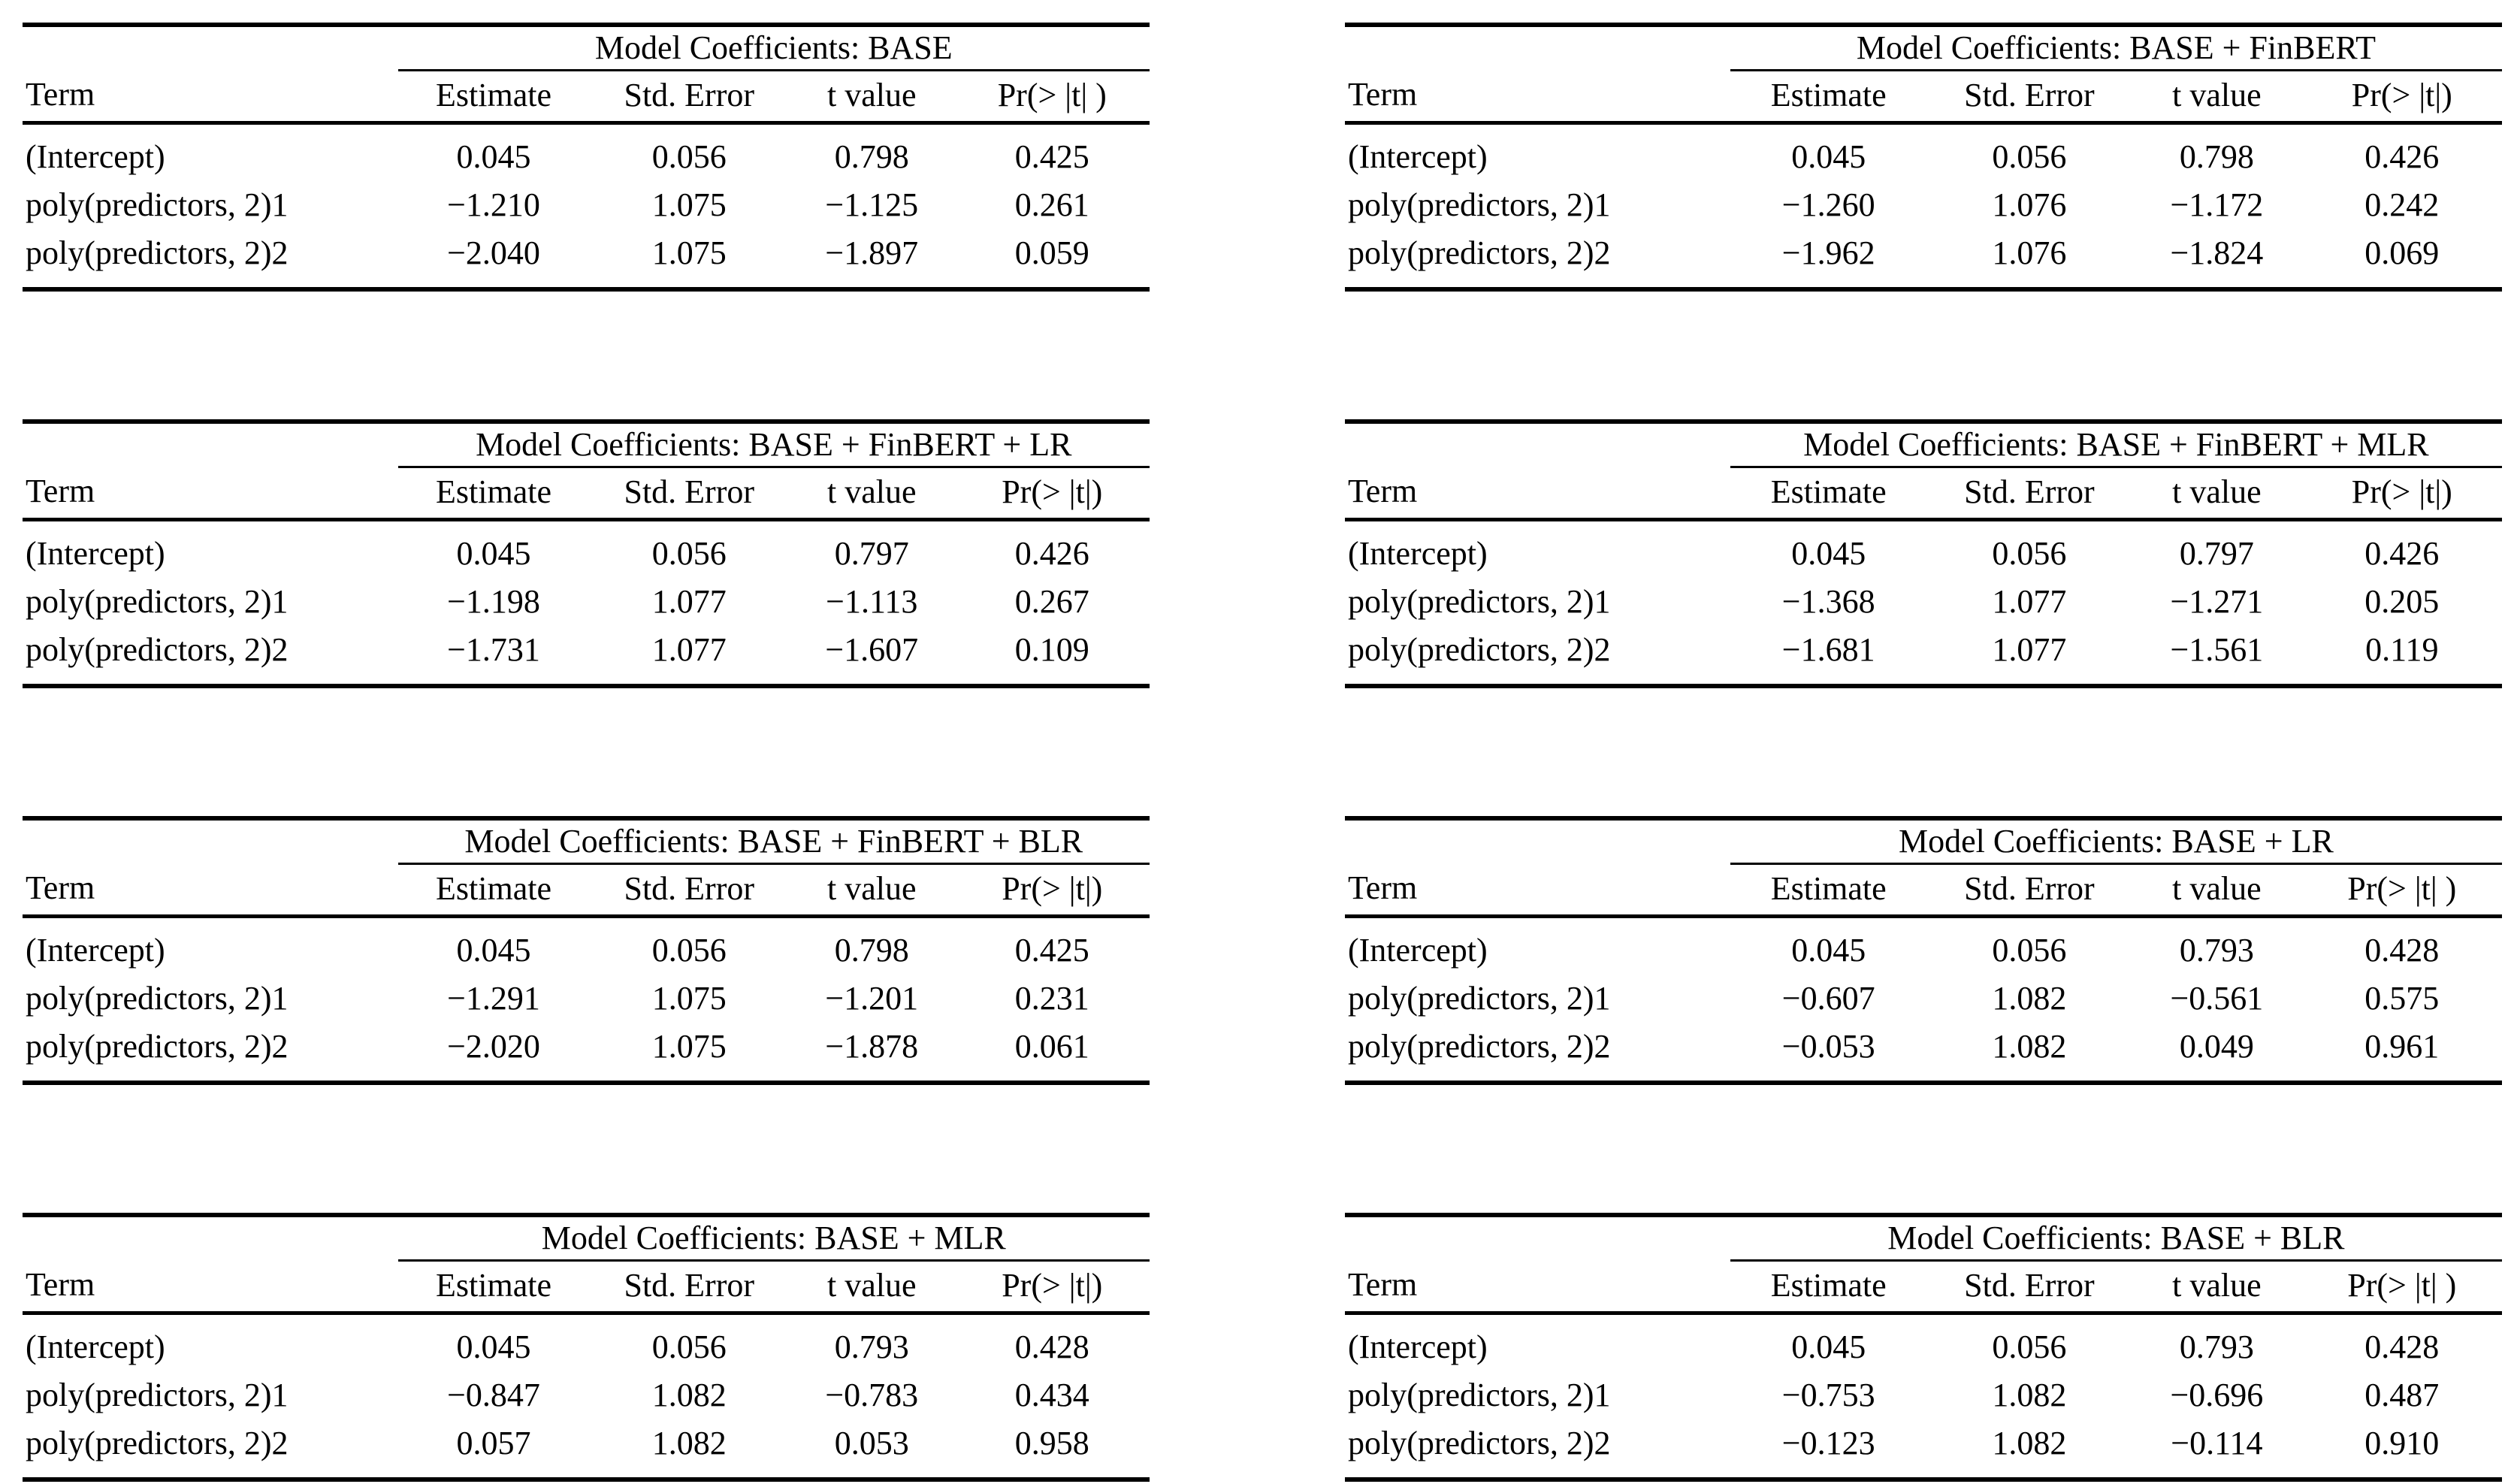  I want to click on t-value-cell: 0.797, so click(2216, 554).